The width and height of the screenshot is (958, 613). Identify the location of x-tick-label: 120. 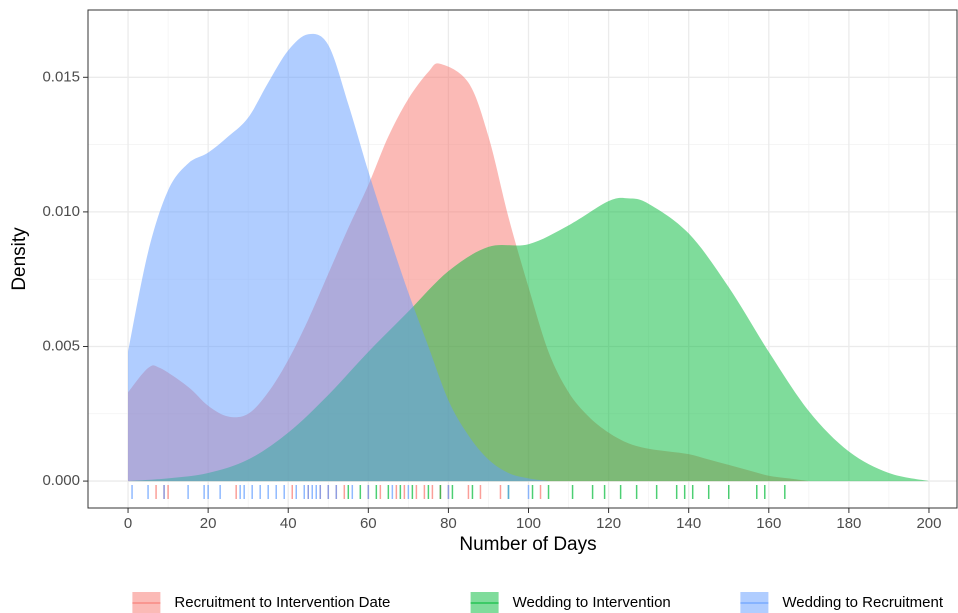
(608, 523).